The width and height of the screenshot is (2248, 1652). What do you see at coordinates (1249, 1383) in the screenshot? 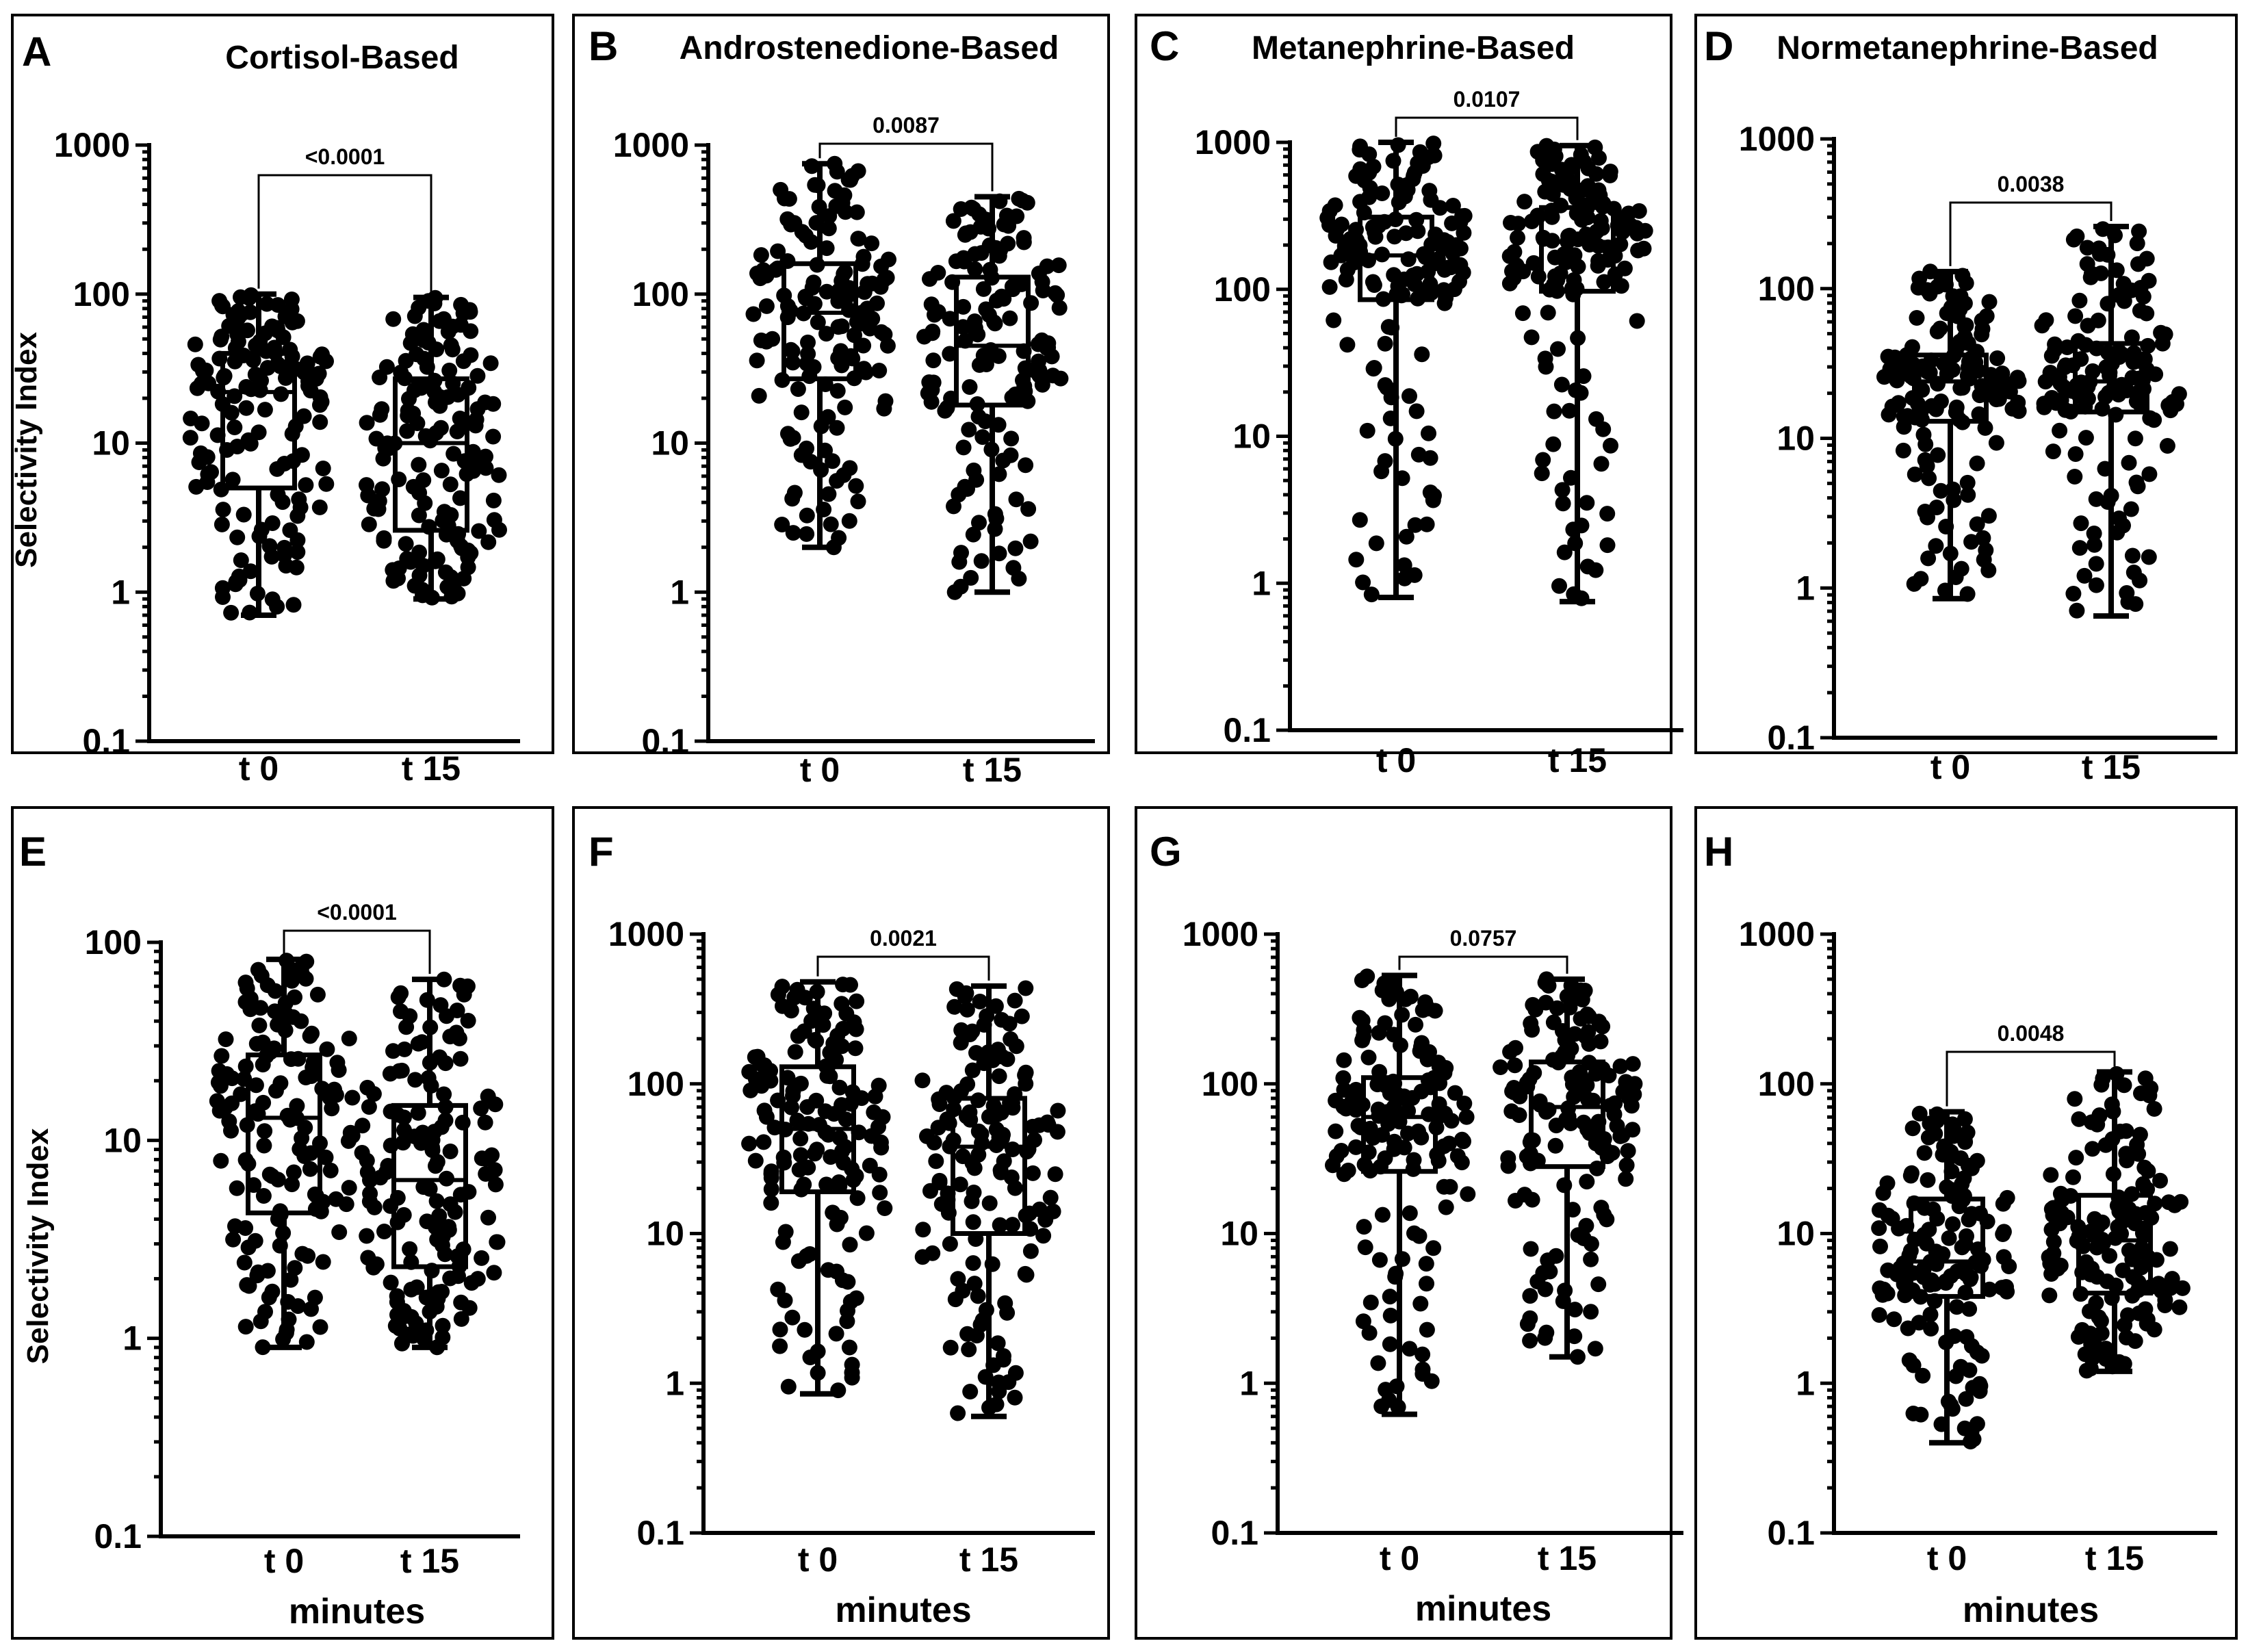
I see `y-tick-label: 1` at bounding box center [1249, 1383].